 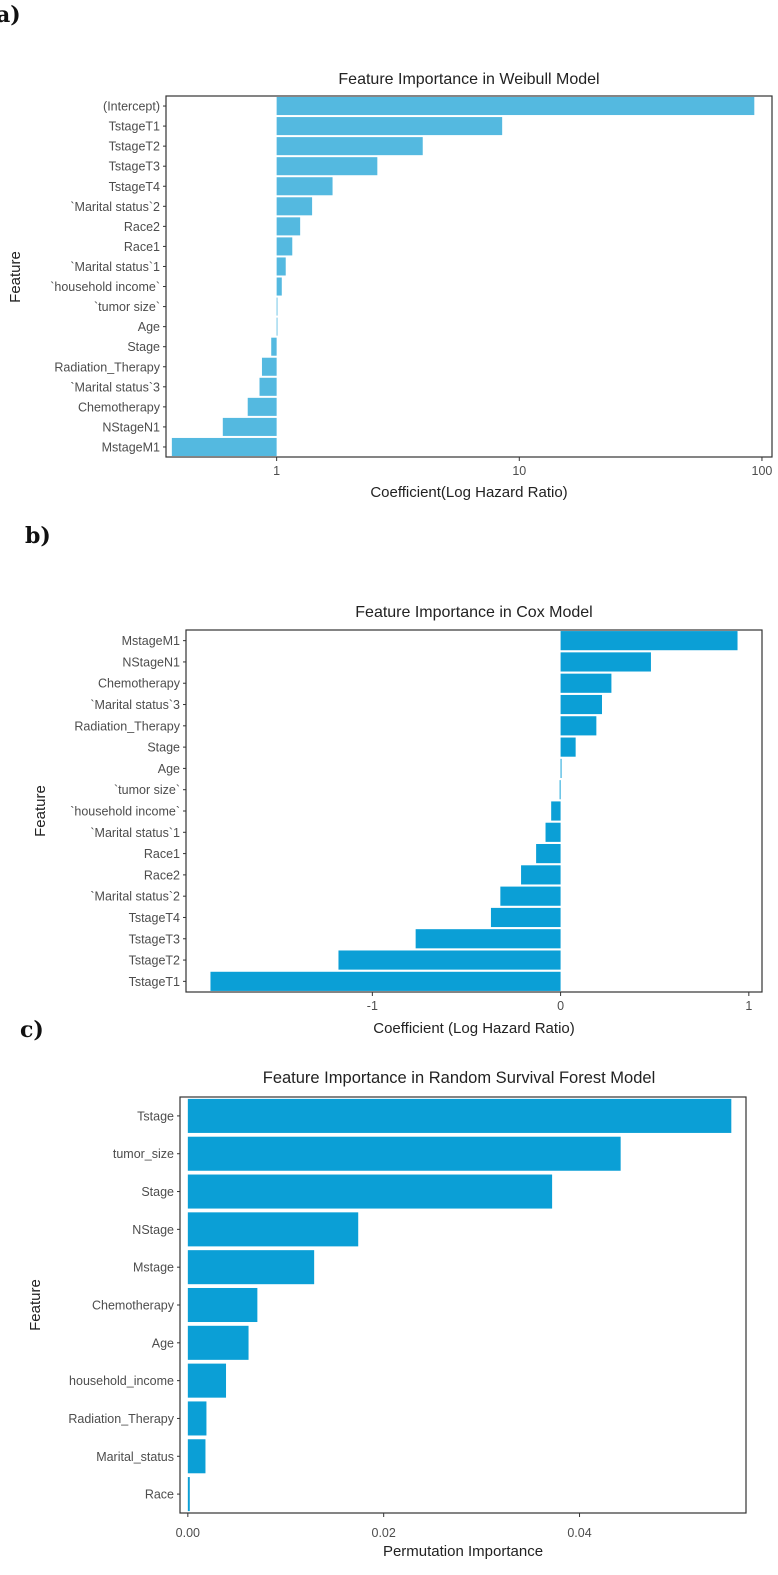 What do you see at coordinates (519, 471) in the screenshot?
I see `x-tick-label: 10` at bounding box center [519, 471].